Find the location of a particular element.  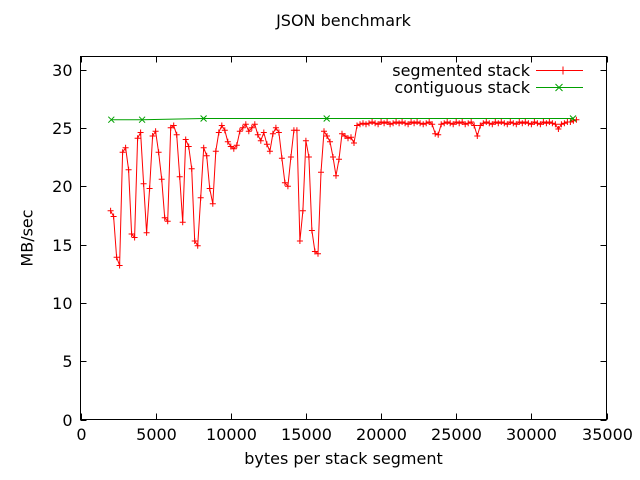

legend-label-contiguous-stack: contiguous stack is located at coordinates (462, 87).